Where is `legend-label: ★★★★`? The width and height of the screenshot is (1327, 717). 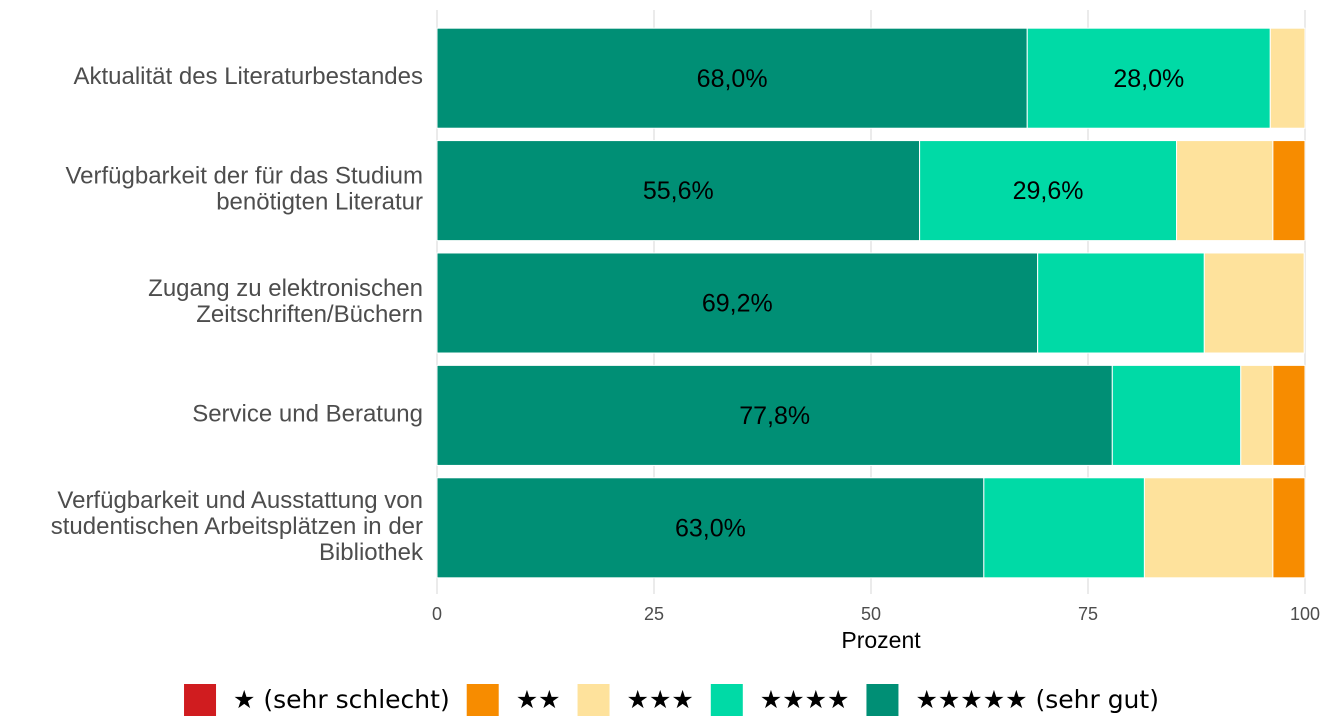 legend-label: ★★★★ is located at coordinates (805, 699).